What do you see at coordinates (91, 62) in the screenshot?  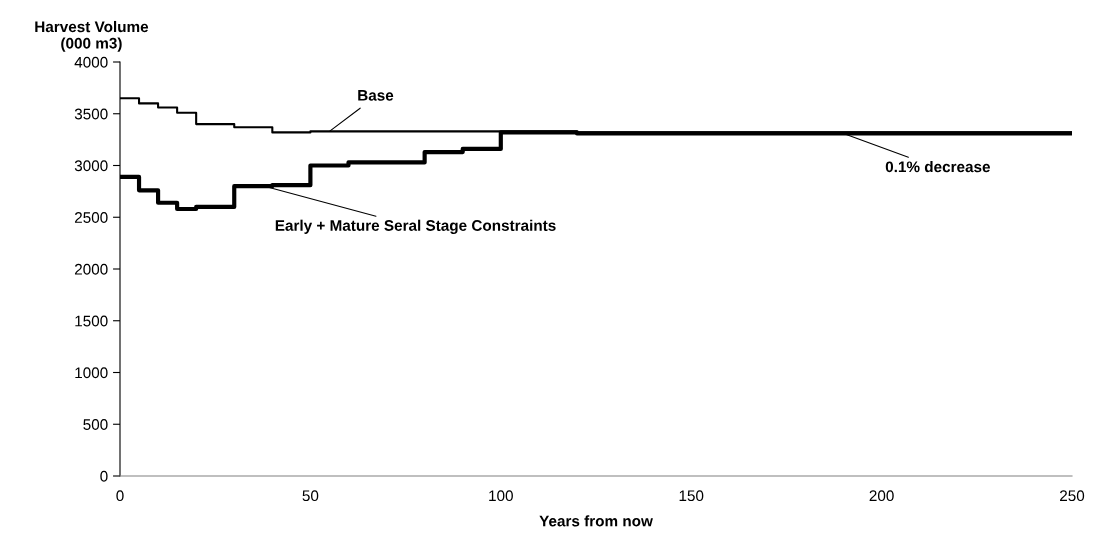 I see `y-tick-label: 4000` at bounding box center [91, 62].